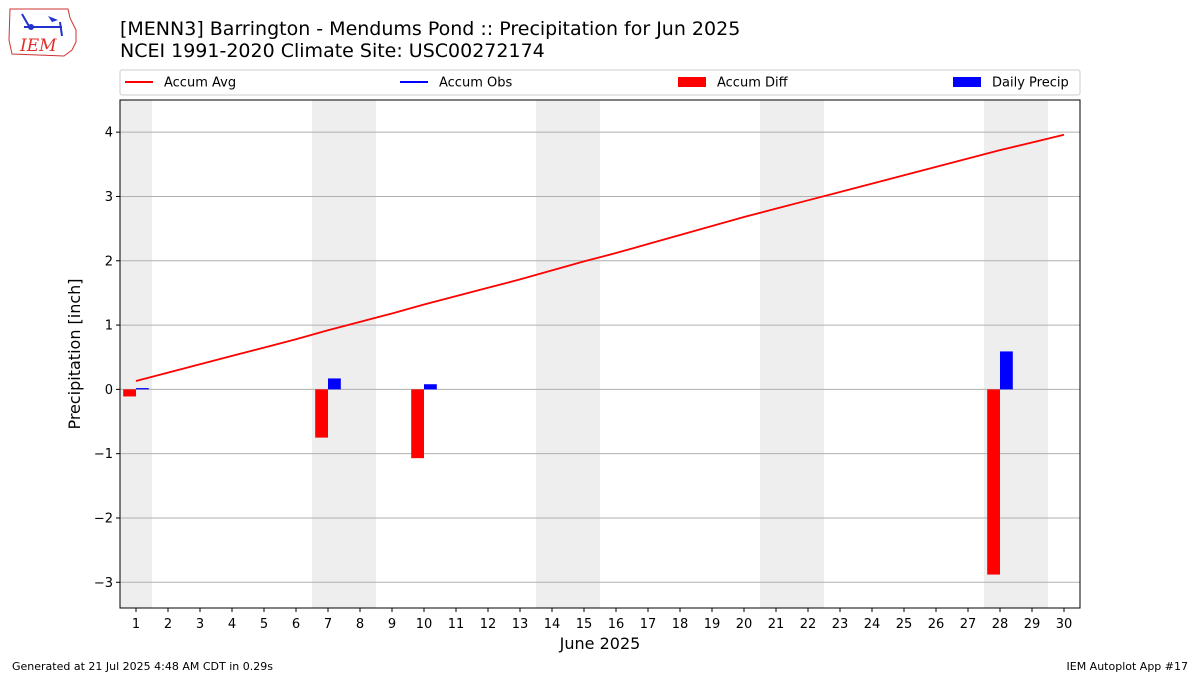 The width and height of the screenshot is (1200, 675). I want to click on y-tick-label: 0, so click(109, 390).